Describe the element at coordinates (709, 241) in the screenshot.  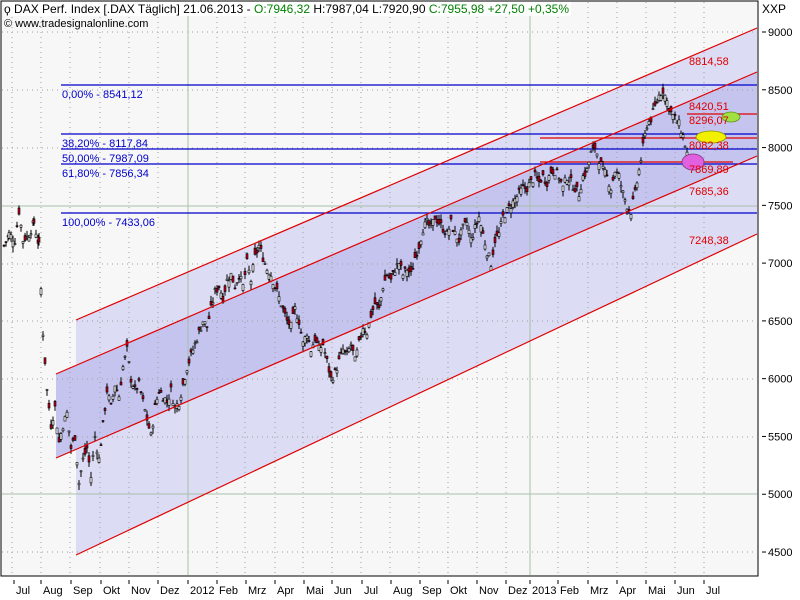
I see `channel-label-bottom: 7248,38` at that location.